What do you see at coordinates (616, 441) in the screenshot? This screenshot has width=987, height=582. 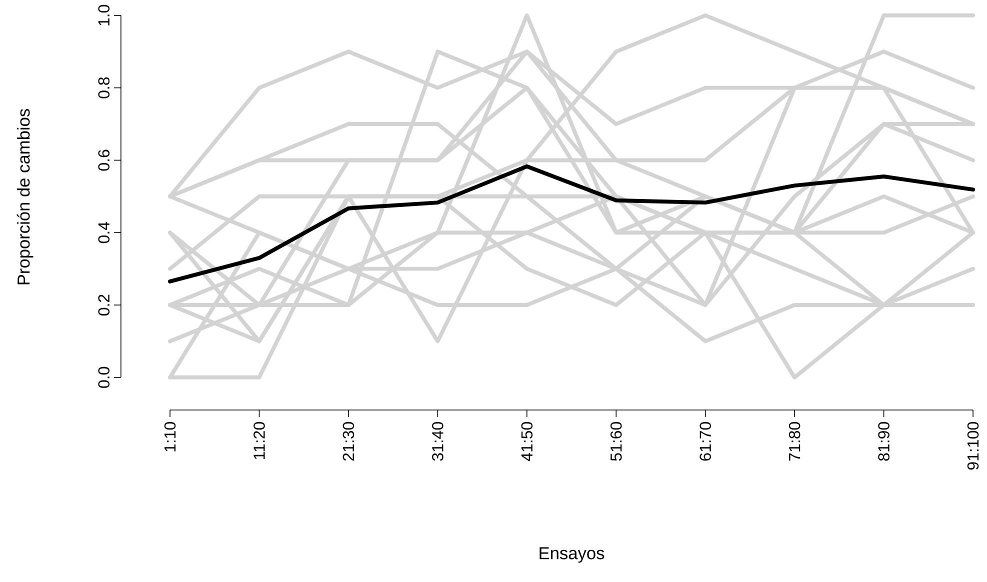 I see `x-tick-label: 51:60` at bounding box center [616, 441].